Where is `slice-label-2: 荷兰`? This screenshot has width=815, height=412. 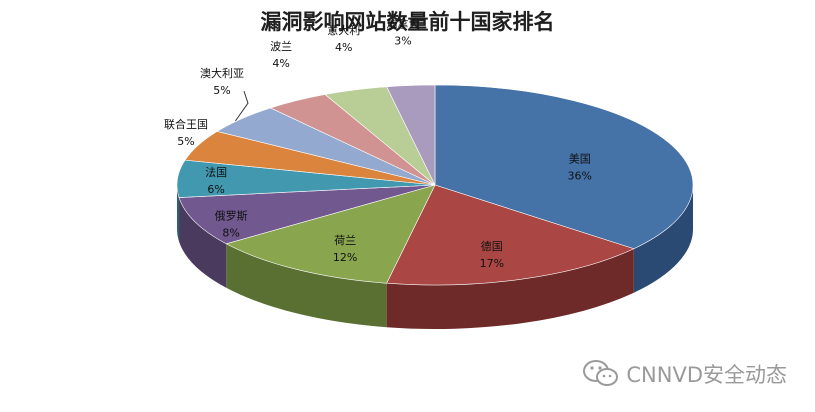
slice-label-2: 荷兰 is located at coordinates (345, 240).